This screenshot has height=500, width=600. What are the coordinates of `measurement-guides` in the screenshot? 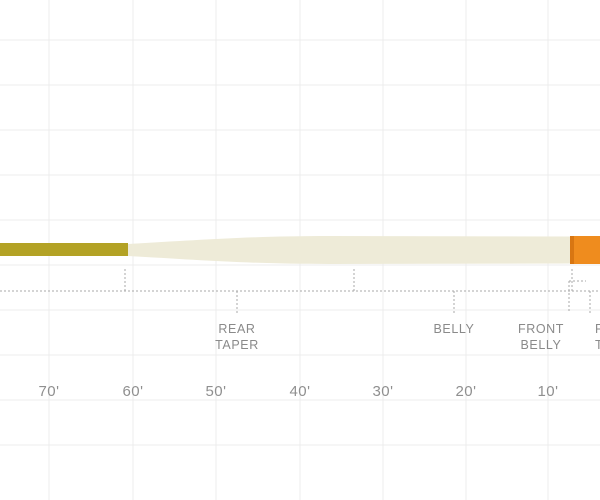 It's located at (300, 291).